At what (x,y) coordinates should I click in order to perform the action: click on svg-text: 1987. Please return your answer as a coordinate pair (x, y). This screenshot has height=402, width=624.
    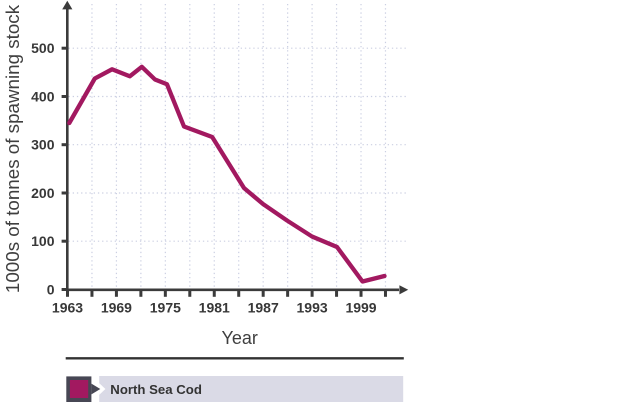
    Looking at the image, I should click on (263, 308).